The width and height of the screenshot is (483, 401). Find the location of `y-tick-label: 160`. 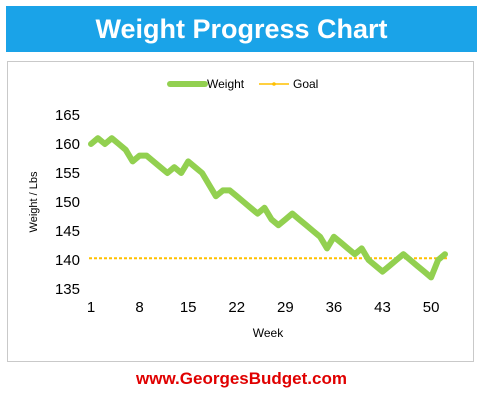

y-tick-label: 160 is located at coordinates (67, 144).